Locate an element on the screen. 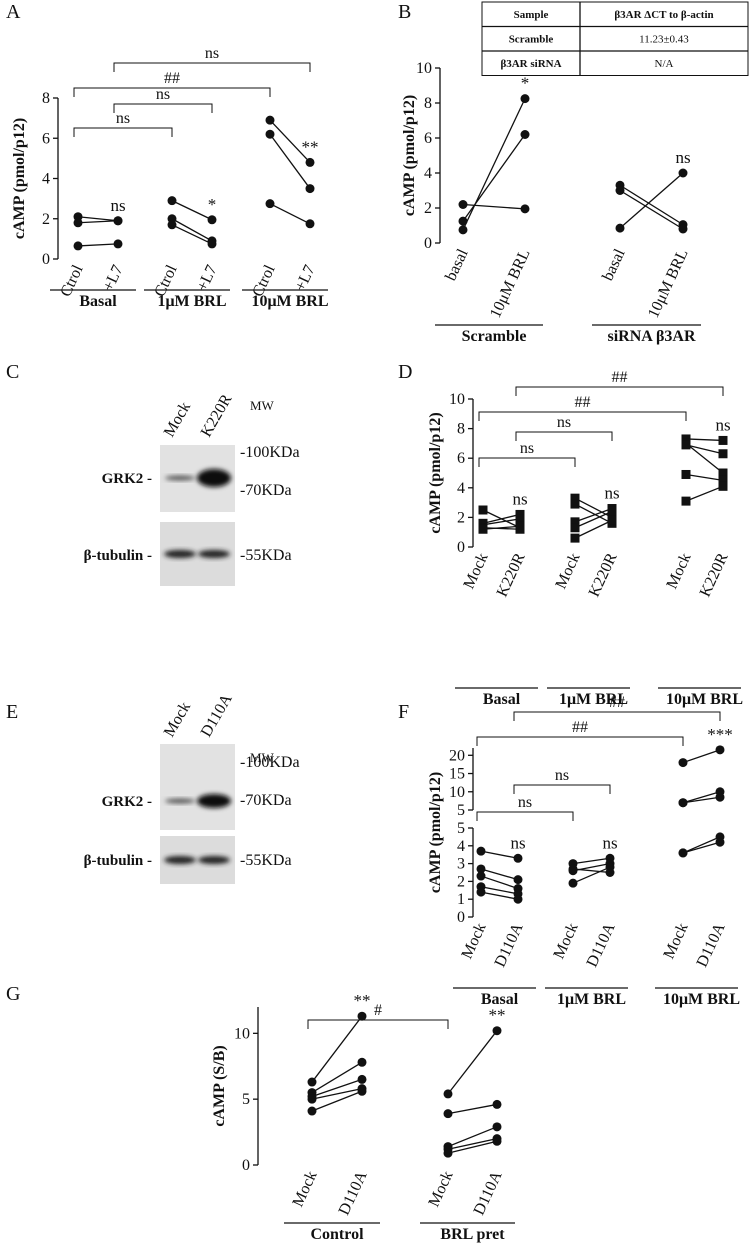  table-cell: 11.23±0.43 is located at coordinates (664, 40).